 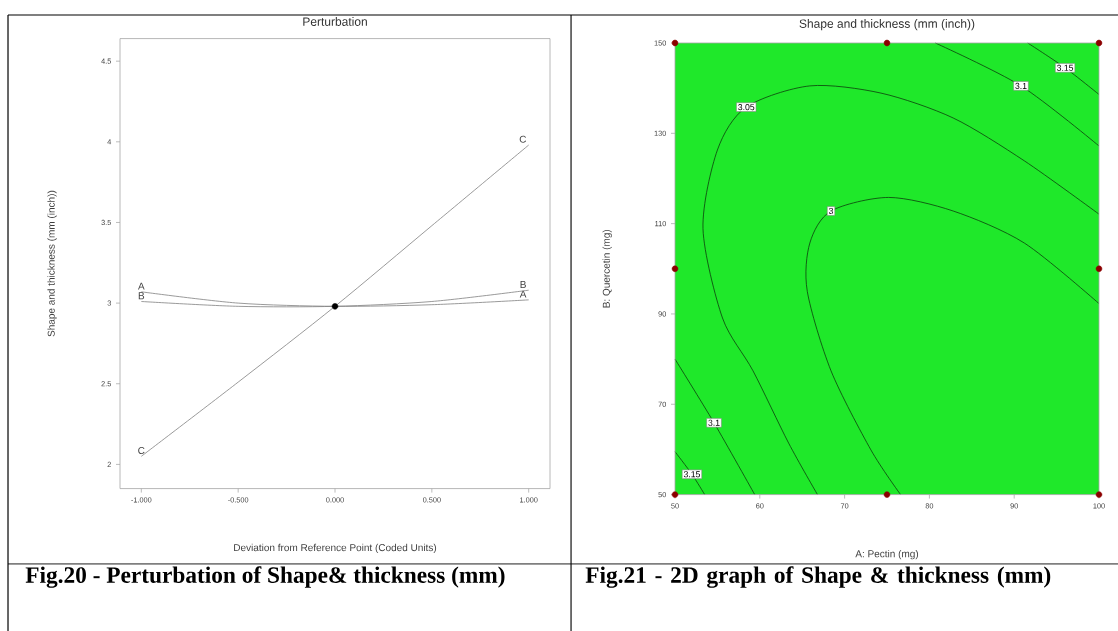 What do you see at coordinates (141, 296) in the screenshot?
I see `series-label: B` at bounding box center [141, 296].